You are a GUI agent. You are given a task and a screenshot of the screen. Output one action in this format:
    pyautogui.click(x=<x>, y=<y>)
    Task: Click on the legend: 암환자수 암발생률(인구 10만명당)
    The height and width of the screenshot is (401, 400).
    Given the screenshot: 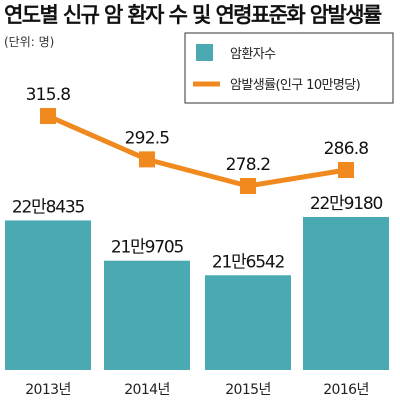 What is the action you would take?
    pyautogui.click(x=289, y=68)
    